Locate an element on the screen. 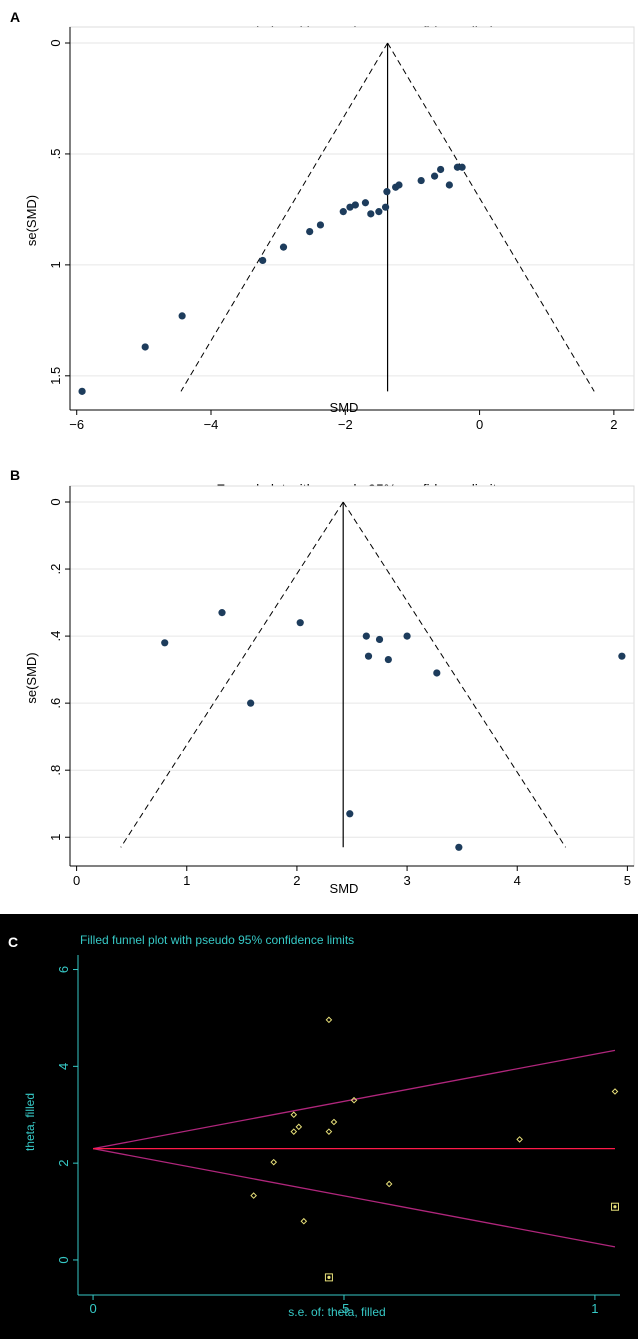 The height and width of the screenshot is (1339, 638). filled-study-point is located at coordinates (614, 1206).